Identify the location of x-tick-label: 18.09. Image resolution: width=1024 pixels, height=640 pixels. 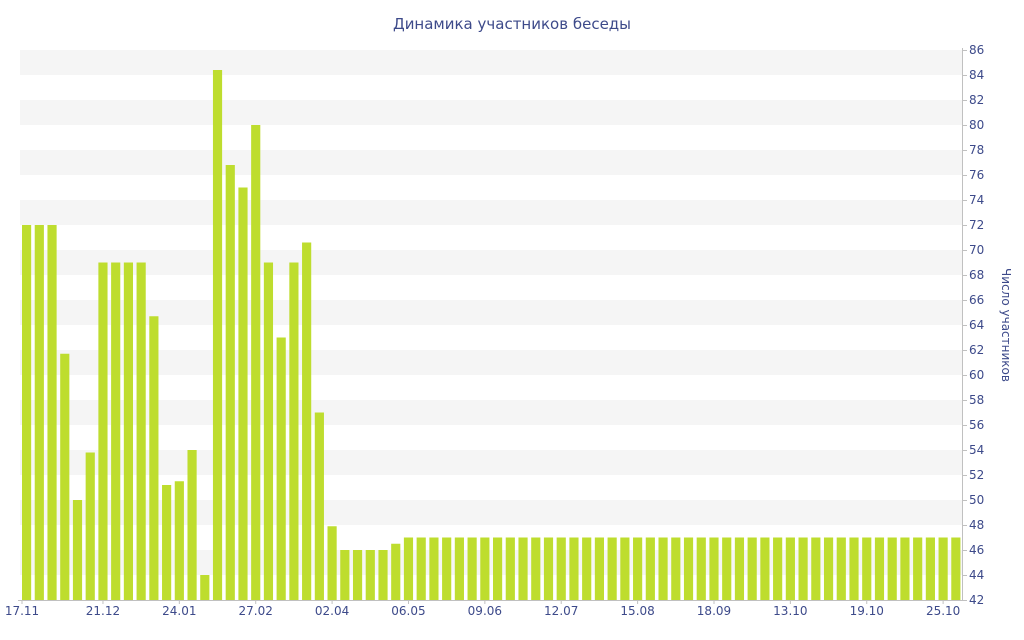
(714, 611).